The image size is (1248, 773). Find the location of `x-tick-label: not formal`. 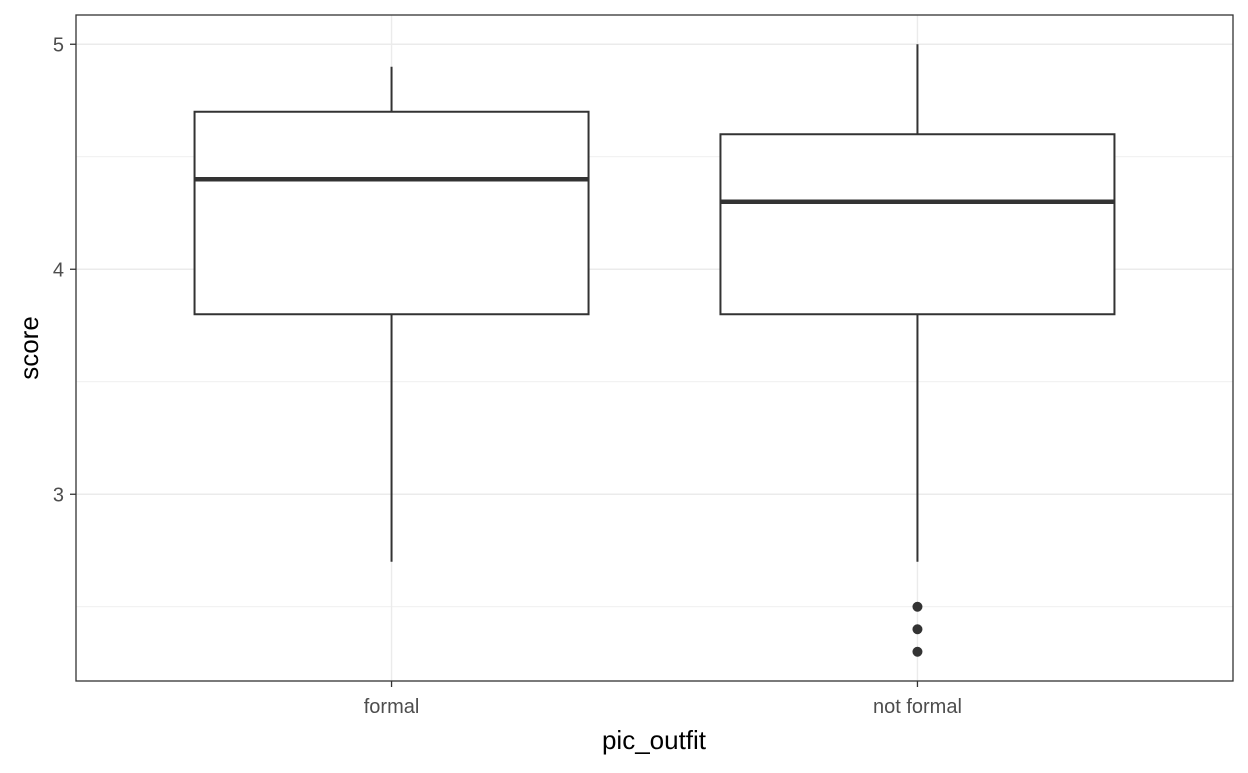

x-tick-label: not formal is located at coordinates (917, 707).